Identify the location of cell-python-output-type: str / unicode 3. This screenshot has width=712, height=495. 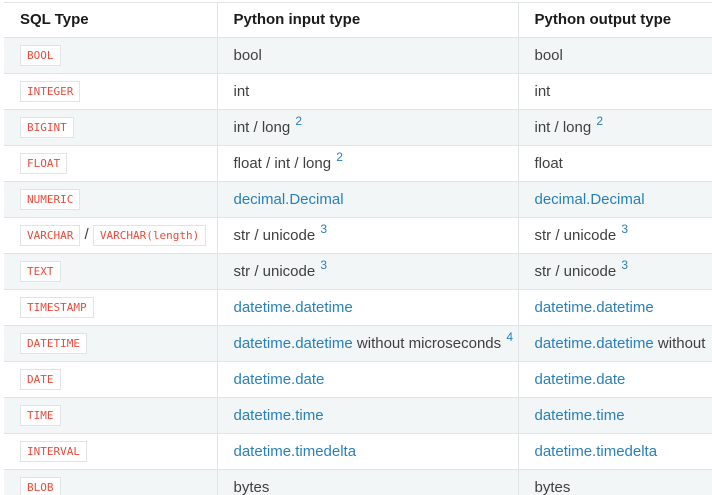
(614, 235).